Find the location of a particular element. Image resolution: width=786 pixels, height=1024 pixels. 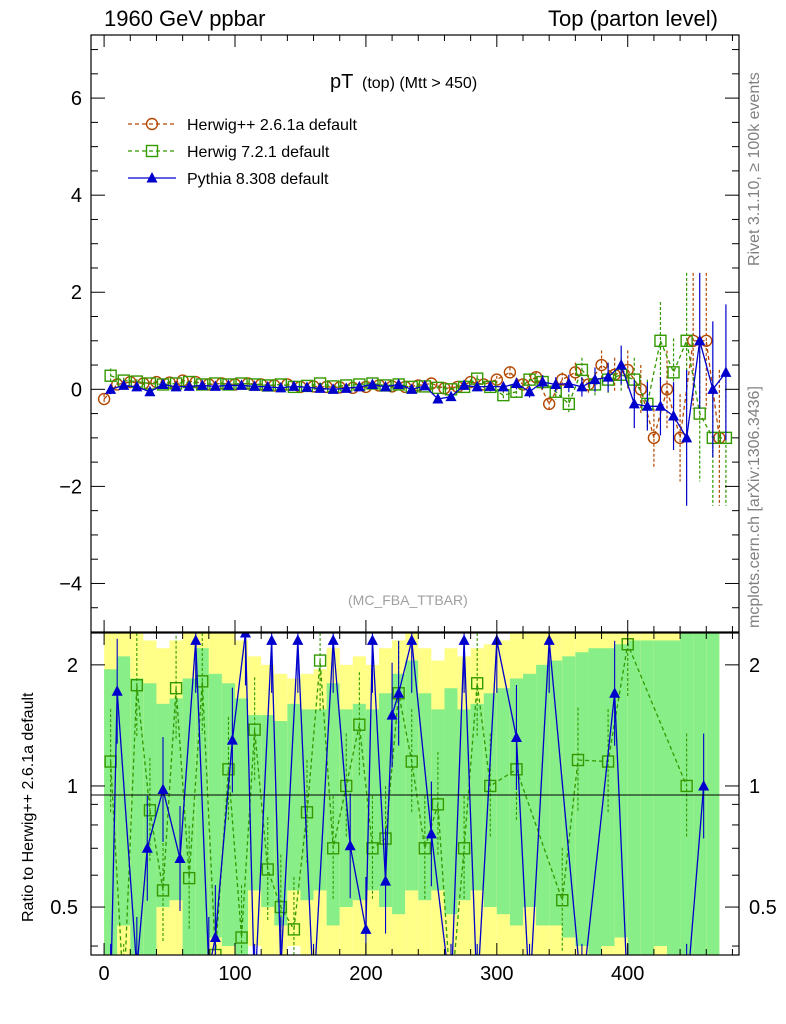

header-left: 1960 GeV ppbar is located at coordinates (185, 18).